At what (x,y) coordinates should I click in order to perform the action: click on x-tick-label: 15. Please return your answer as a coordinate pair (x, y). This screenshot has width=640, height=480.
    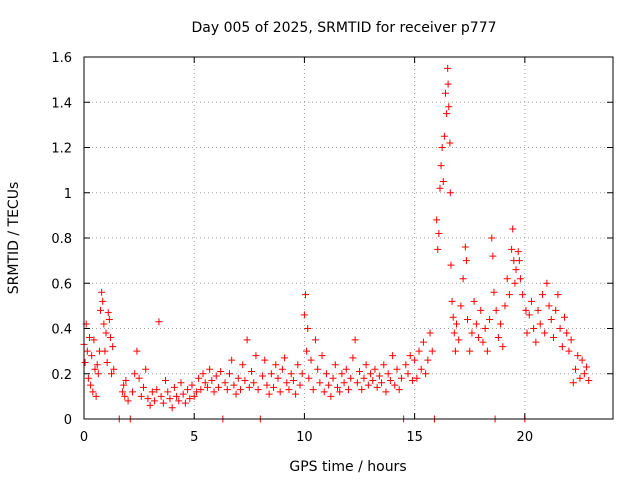
    Looking at the image, I should click on (414, 437).